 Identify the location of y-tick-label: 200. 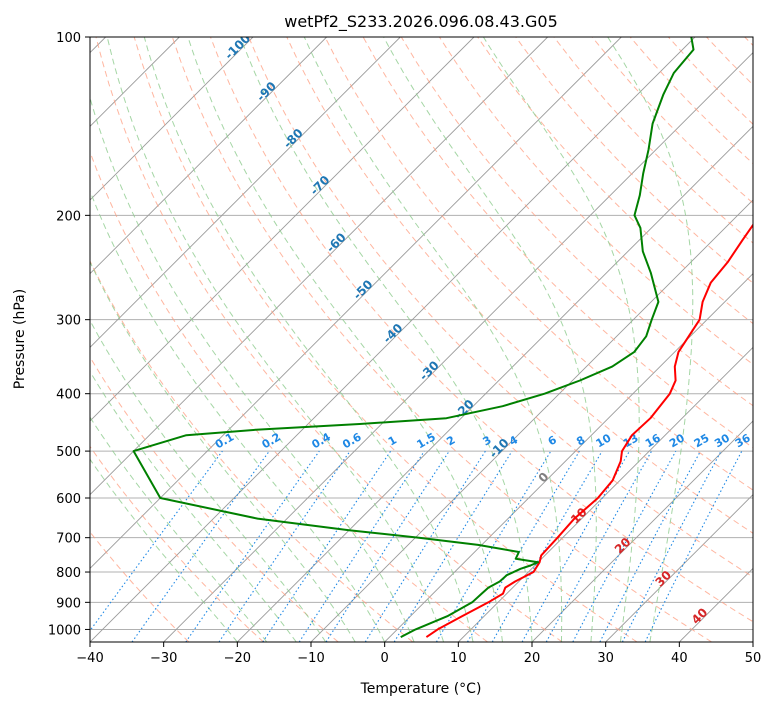
(68, 216).